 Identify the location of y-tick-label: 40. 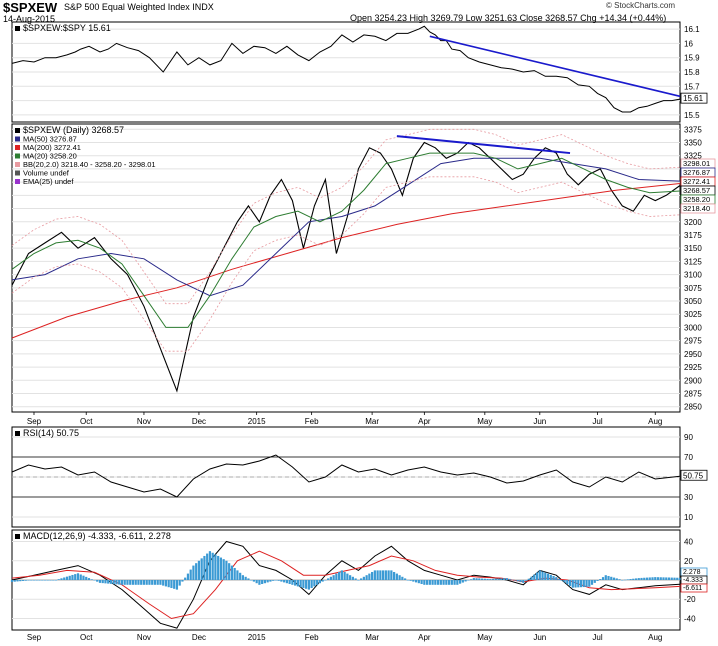
(688, 542).